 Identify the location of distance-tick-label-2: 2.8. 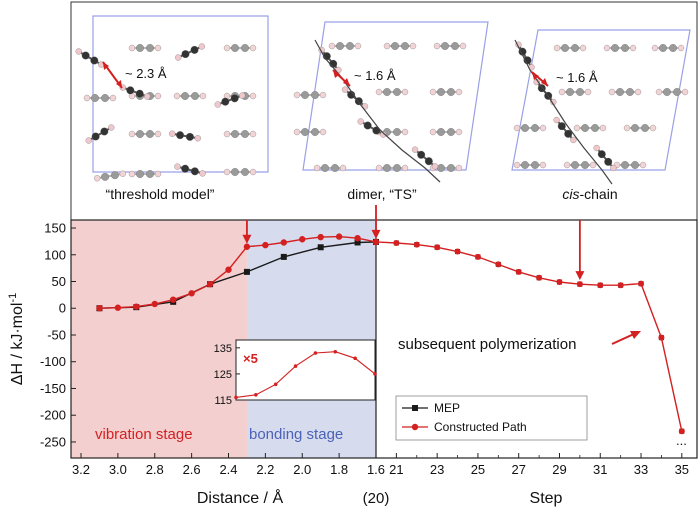
(155, 469).